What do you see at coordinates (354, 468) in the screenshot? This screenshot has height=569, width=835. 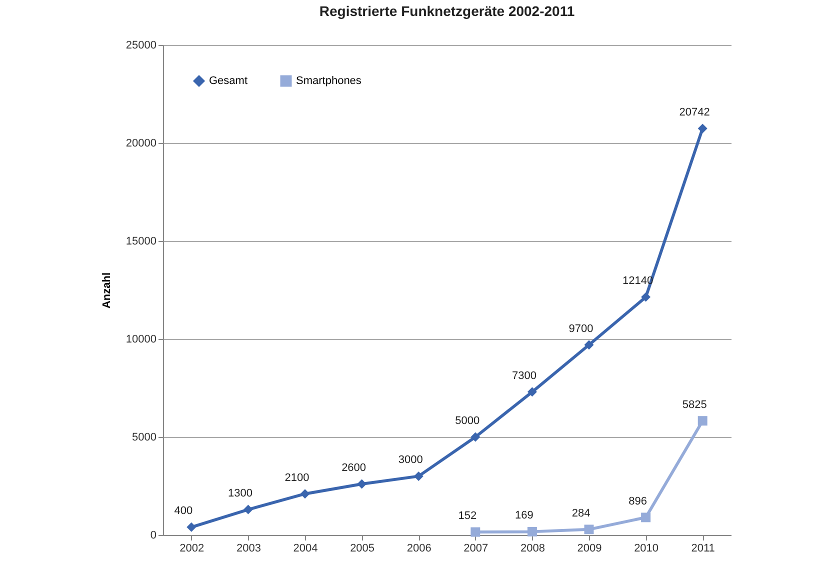 I see `data-label: 2600` at bounding box center [354, 468].